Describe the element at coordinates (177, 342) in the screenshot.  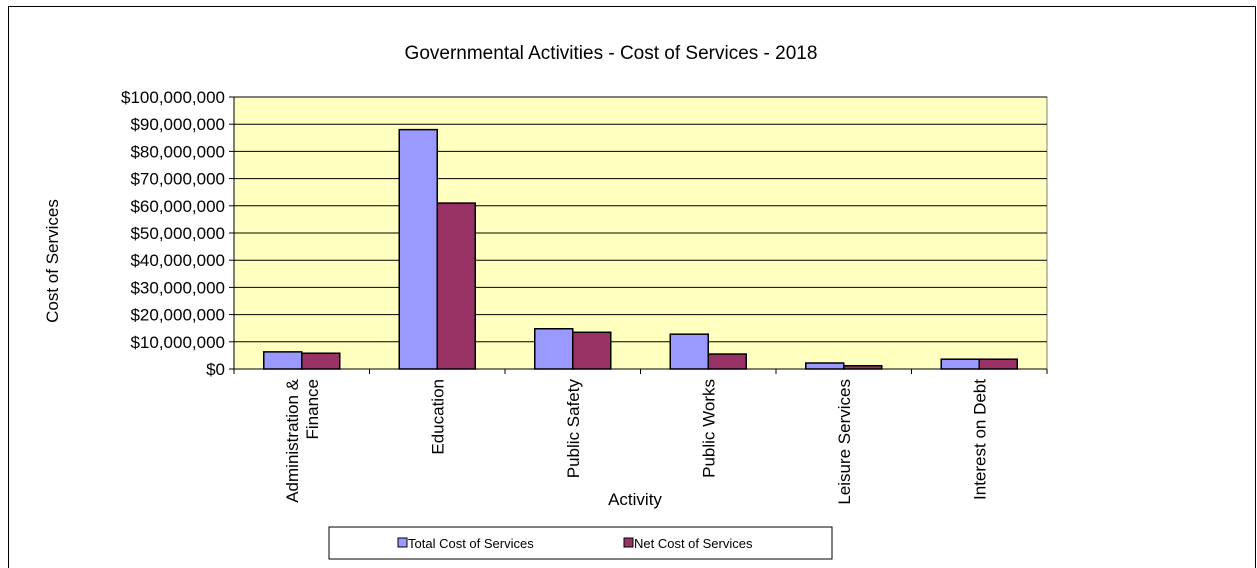
I see `y-tick-label: $10,000,000` at that location.